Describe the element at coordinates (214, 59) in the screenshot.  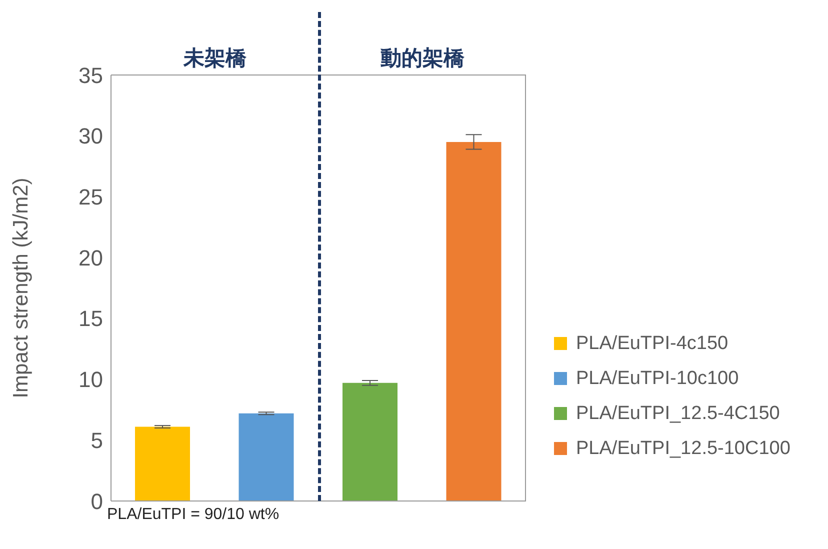
I see `text: 未架橋` at that location.